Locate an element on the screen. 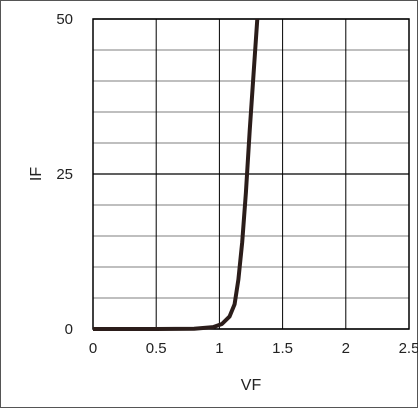 Image resolution: width=418 pixels, height=409 pixels. x-tick-label: 2 is located at coordinates (346, 348).